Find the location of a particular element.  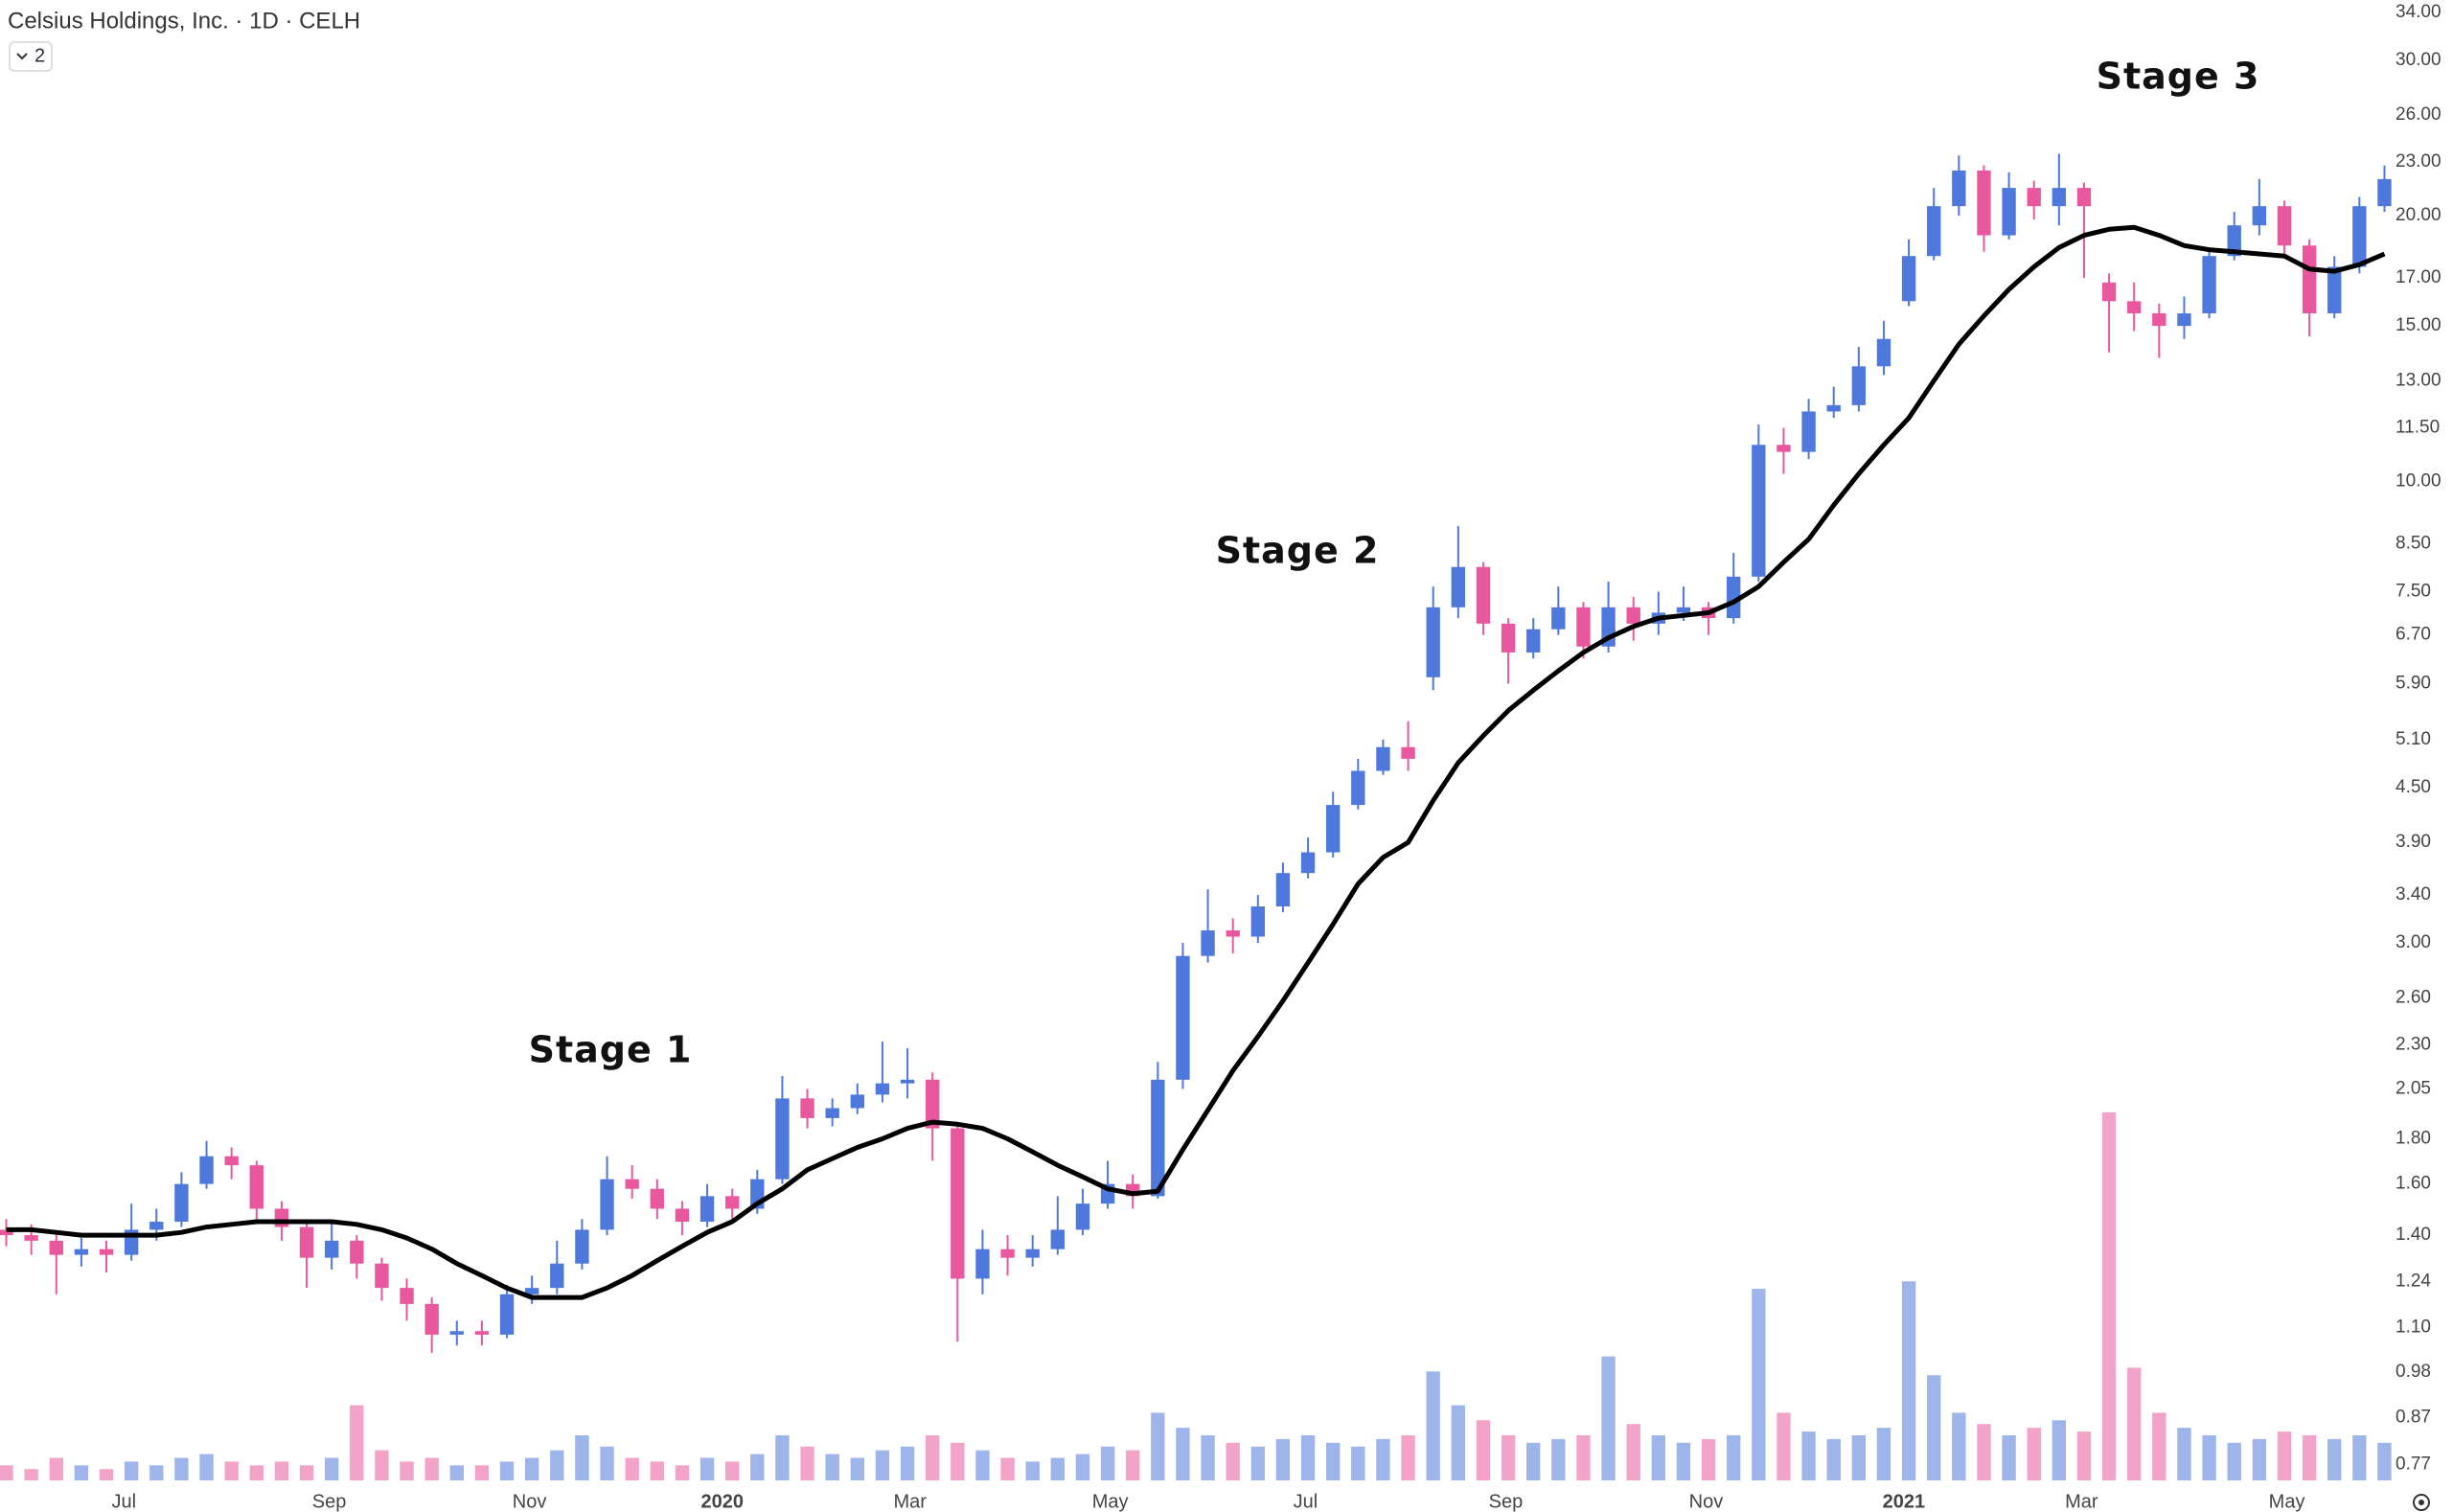

indicator-count: 2 is located at coordinates (39, 55).